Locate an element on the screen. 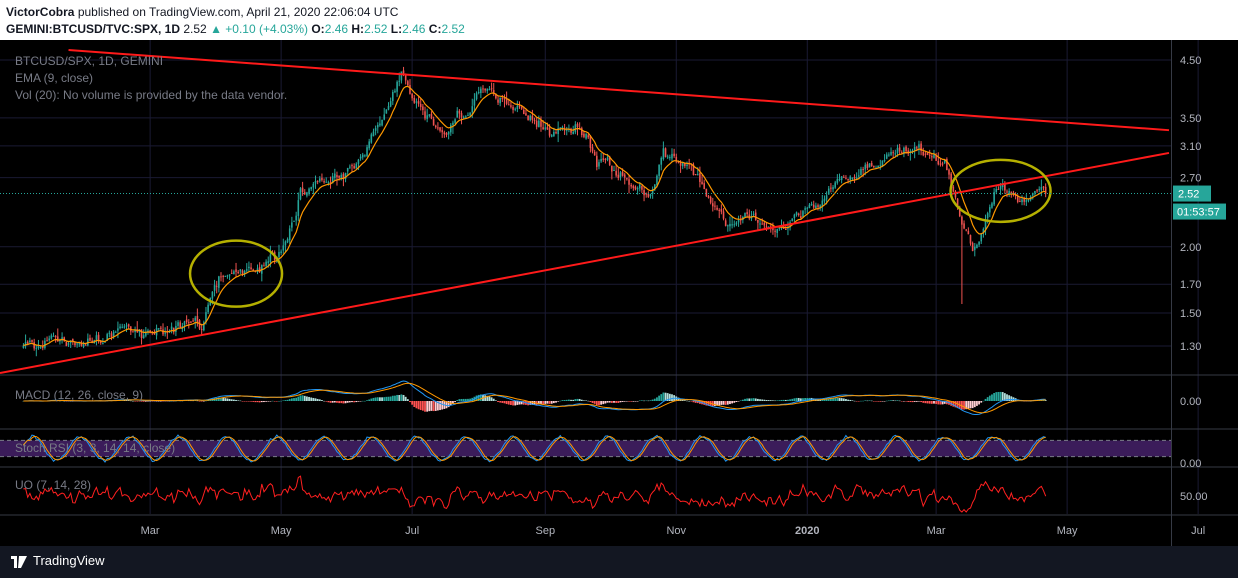  date-tick-label: 2020 is located at coordinates (807, 531).